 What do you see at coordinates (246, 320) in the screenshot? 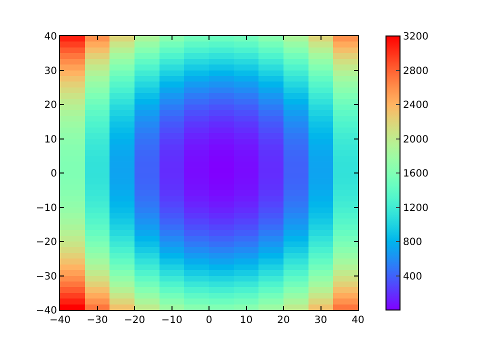
I see `x-tick-label: 10` at bounding box center [246, 320].